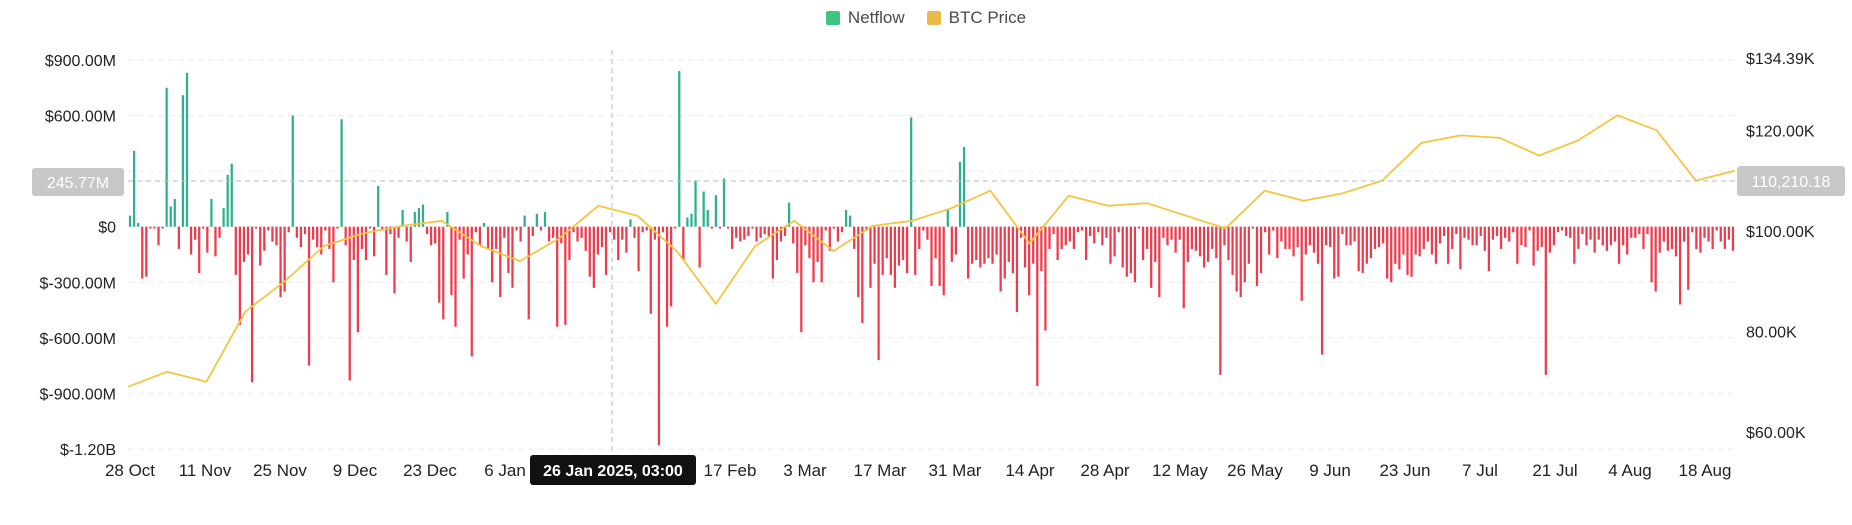  Describe the element at coordinates (107, 228) in the screenshot. I see `y-left-tick-label: $0` at that location.